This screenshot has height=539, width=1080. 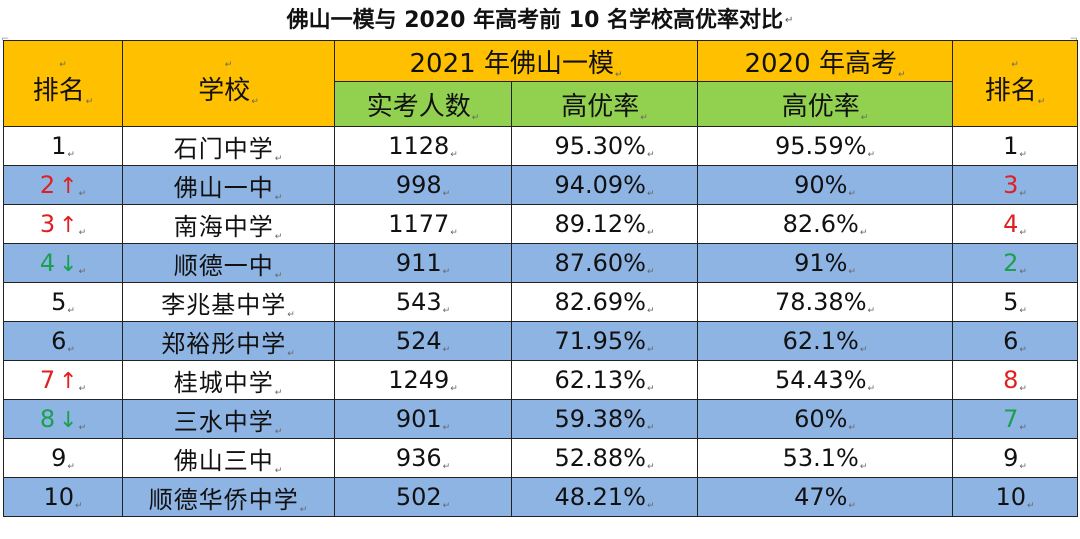 I want to click on rate-2020-cell: 53.1%↵, so click(x=825, y=458).